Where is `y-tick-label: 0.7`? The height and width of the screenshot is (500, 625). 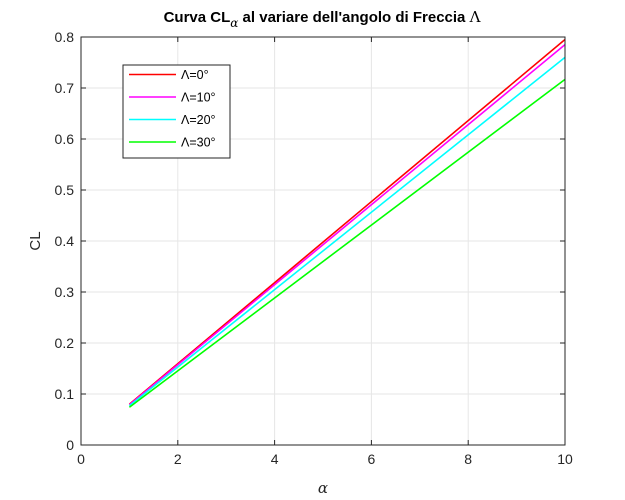 y-tick-label: 0.7 is located at coordinates (65, 88).